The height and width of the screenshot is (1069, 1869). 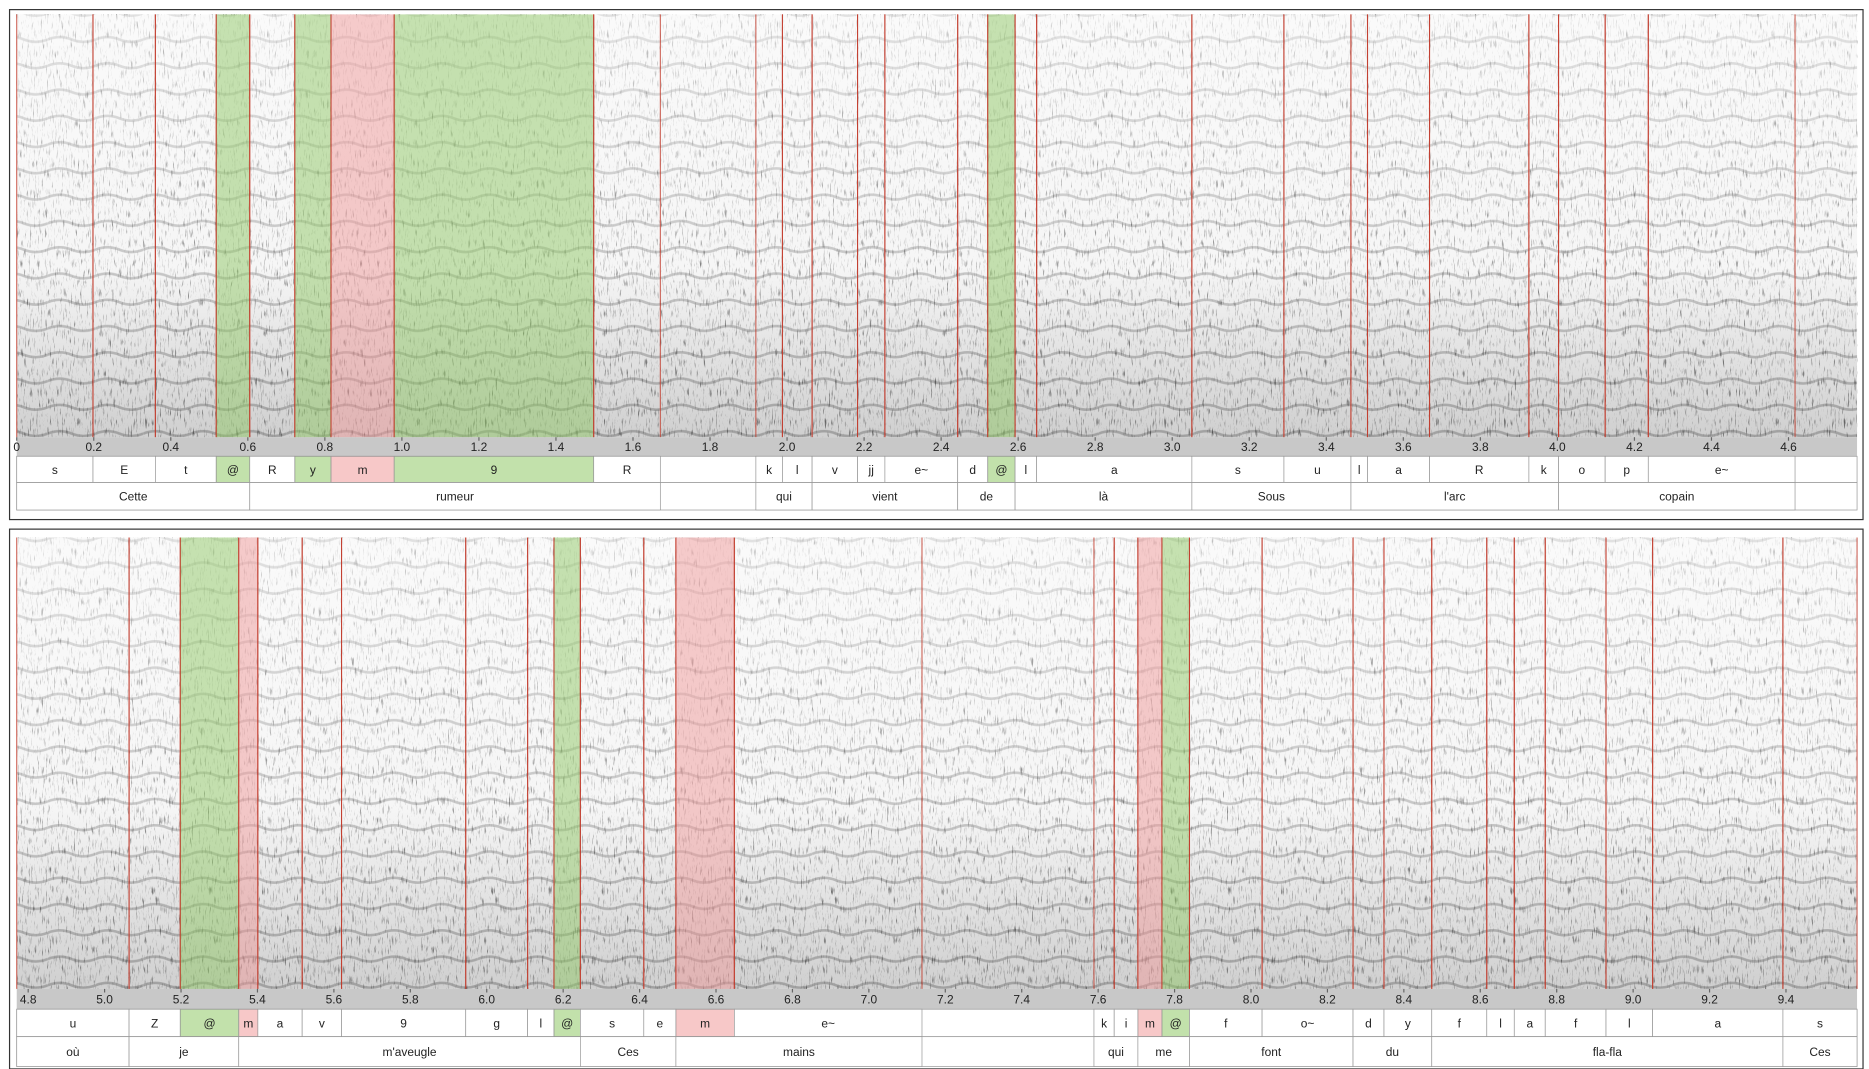 I want to click on x-tick-label: 9.0, so click(x=1633, y=999).